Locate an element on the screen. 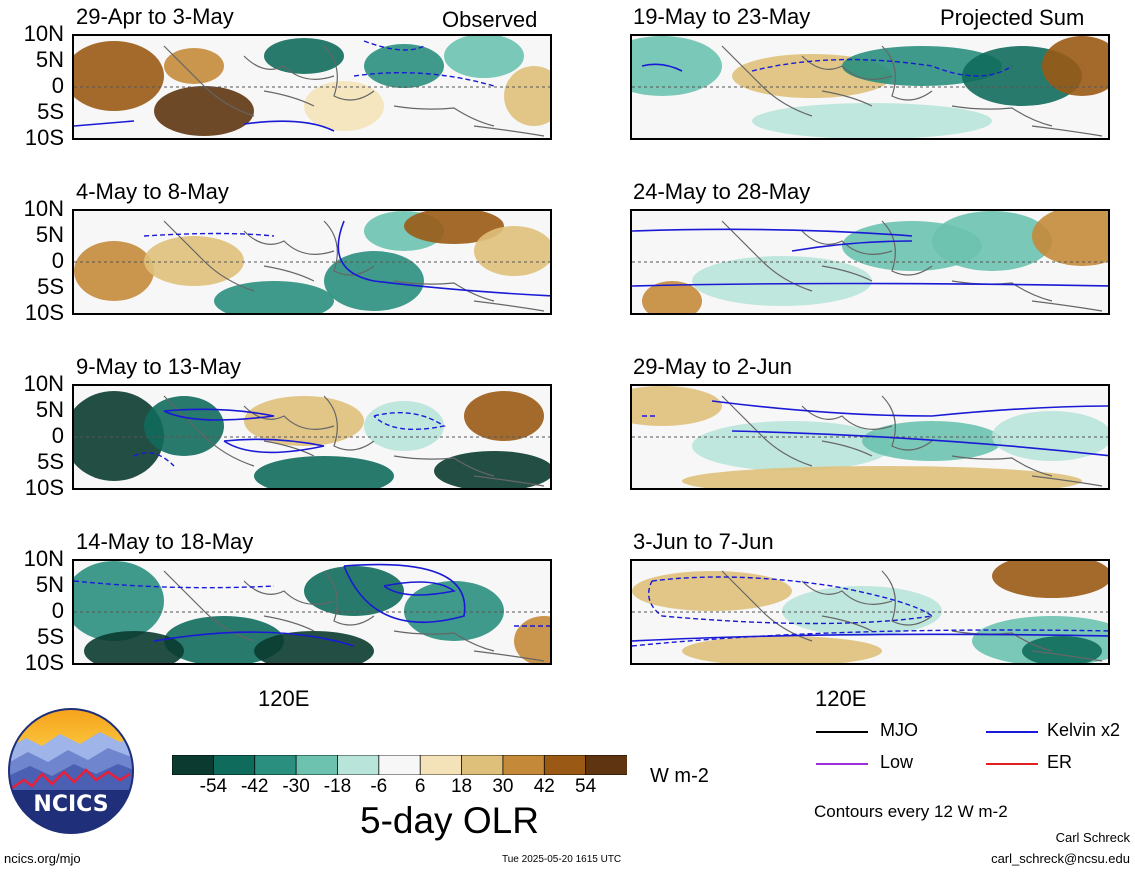 The image size is (1135, 873). contours-note: Contours every 12 W m-2 is located at coordinates (911, 811).